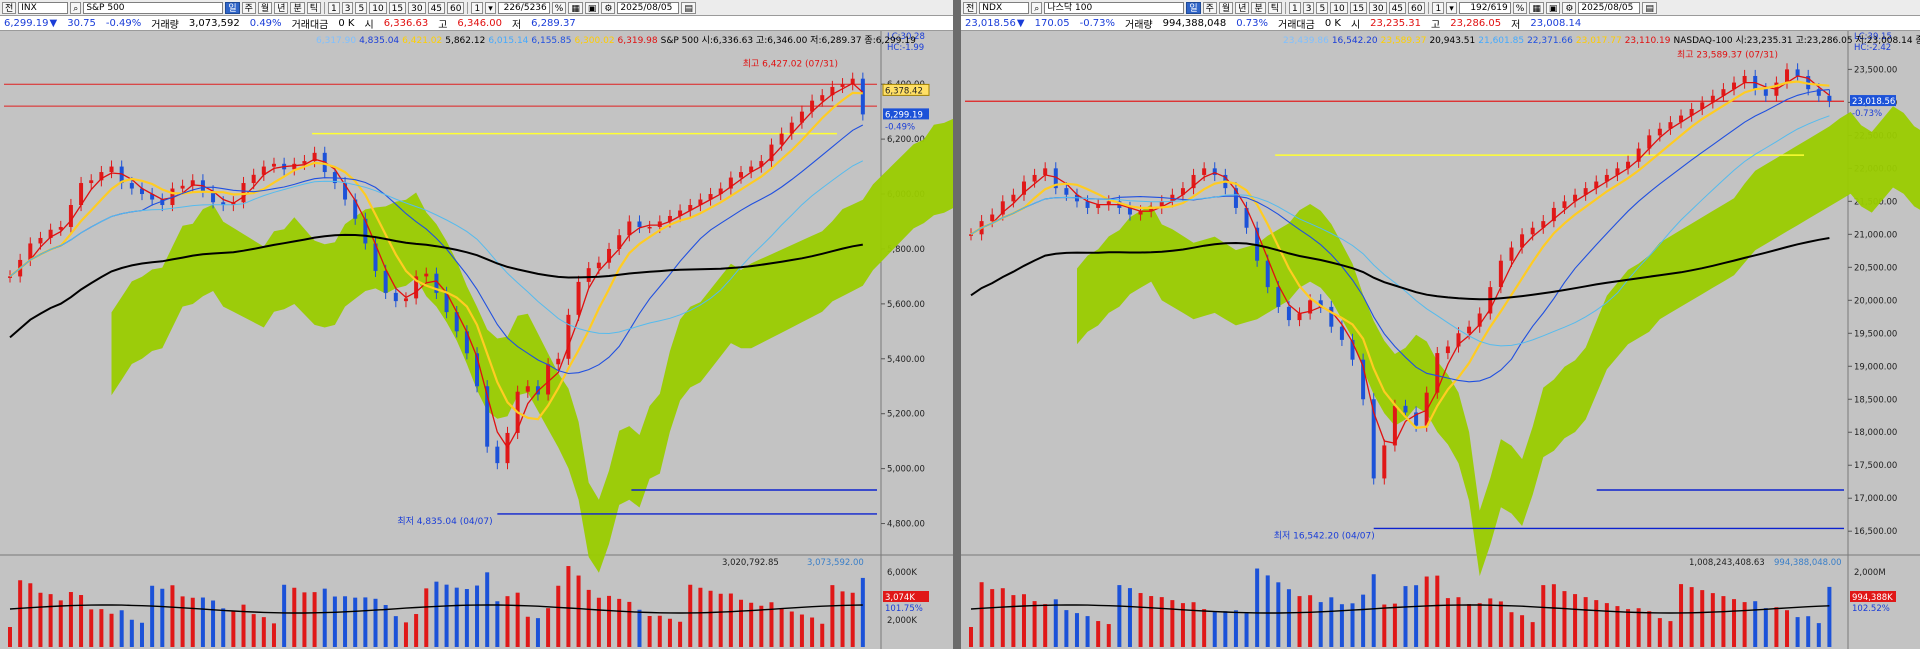 Image resolution: width=1920 pixels, height=649 pixels. What do you see at coordinates (1114, 7) in the screenshot?
I see `name-field: 나스닥 100` at bounding box center [1114, 7].